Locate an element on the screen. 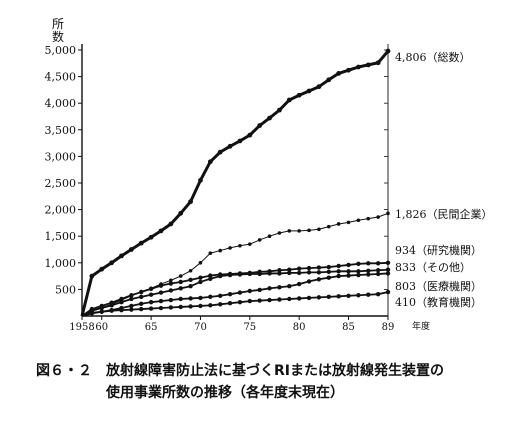  y-tick-label: 2,000 is located at coordinates (61, 210).